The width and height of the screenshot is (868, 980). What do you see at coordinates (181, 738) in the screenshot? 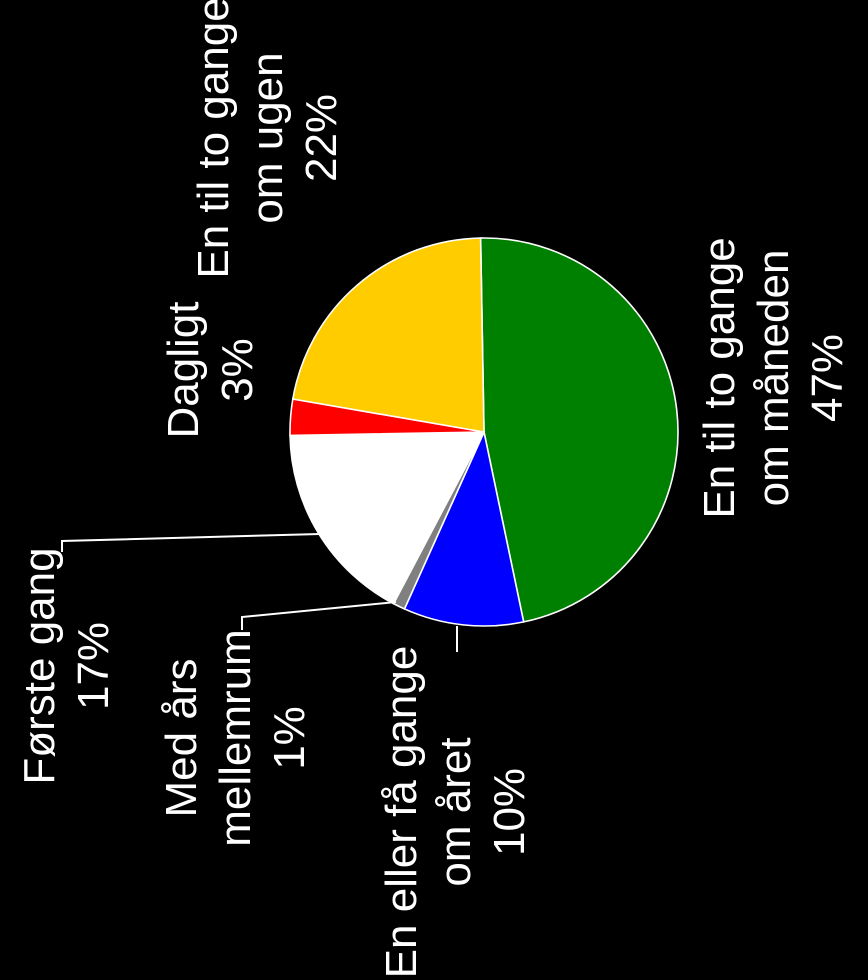
I see `label-line: Med års` at bounding box center [181, 738].